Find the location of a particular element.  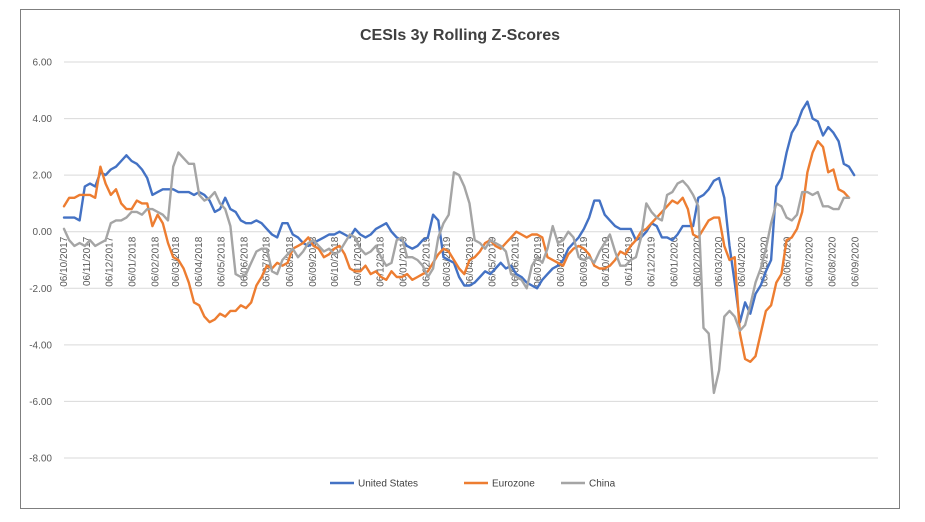

x-tick-label: 06/02/2018 is located at coordinates (155, 261).